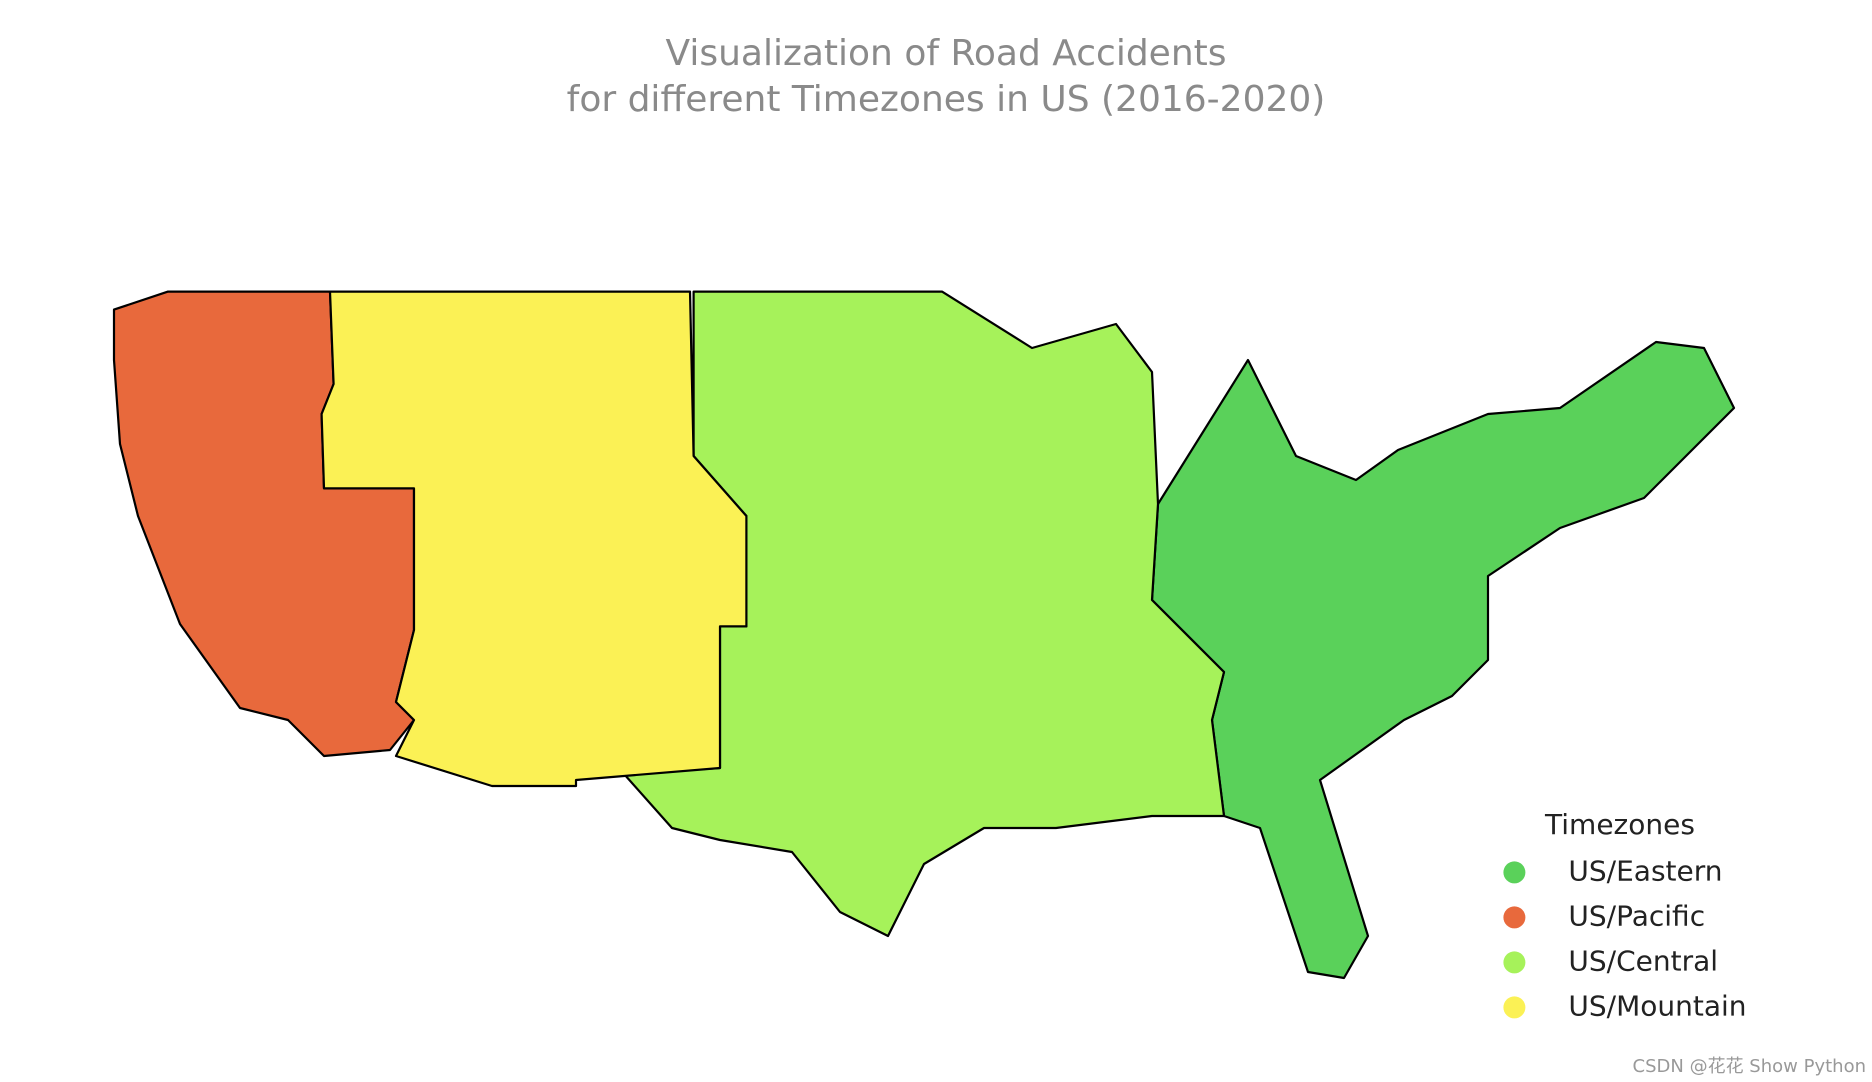  I want to click on timezone-region, so click(534, 539).